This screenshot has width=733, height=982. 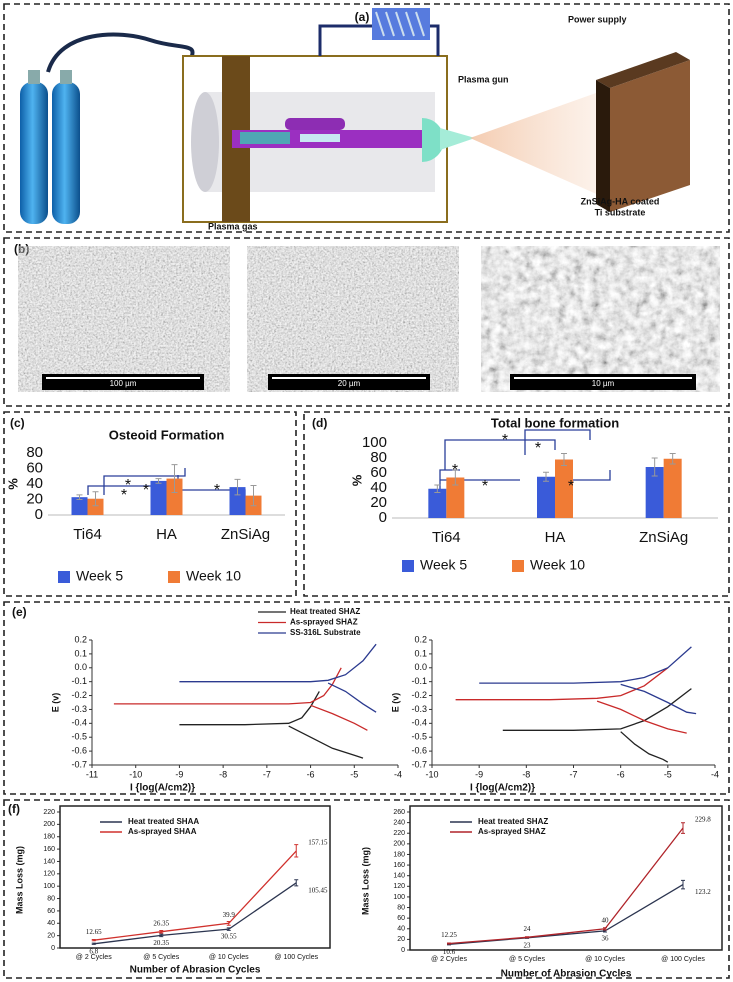 What do you see at coordinates (419, 723) in the screenshot?
I see `y-tick-label: -0.4` at bounding box center [419, 723].